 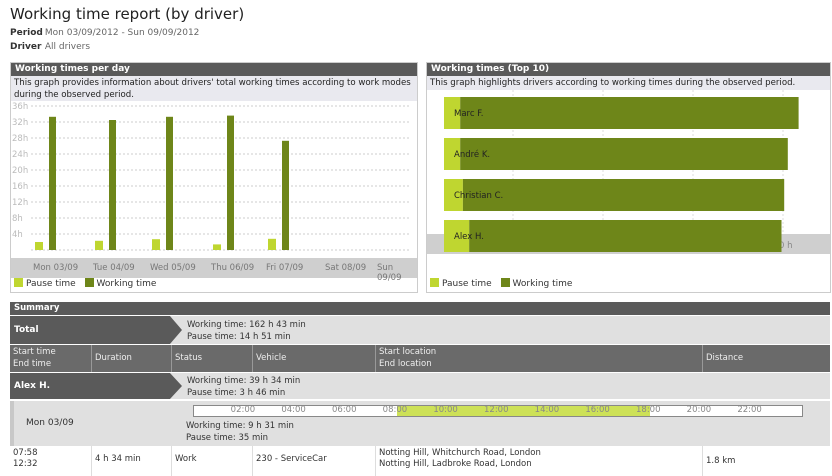 What do you see at coordinates (132, 461) in the screenshot?
I see `cell-duration: 4 h 34 min` at bounding box center [132, 461].